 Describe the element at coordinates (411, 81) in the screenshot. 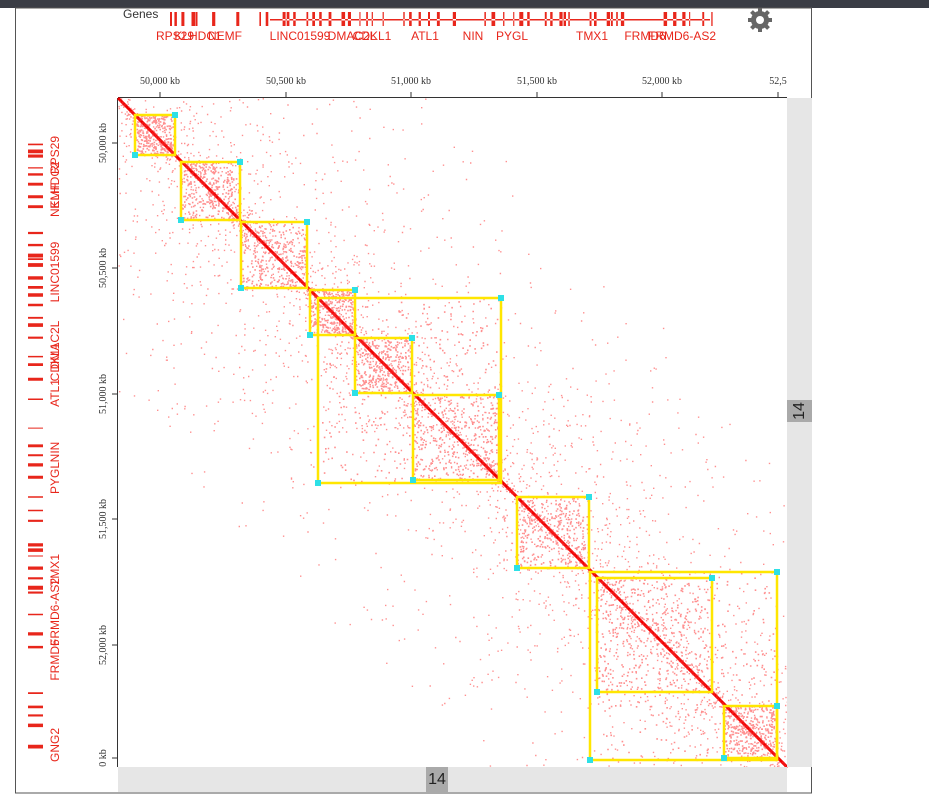

I see `x-tick-label: 51,000 kb` at that location.